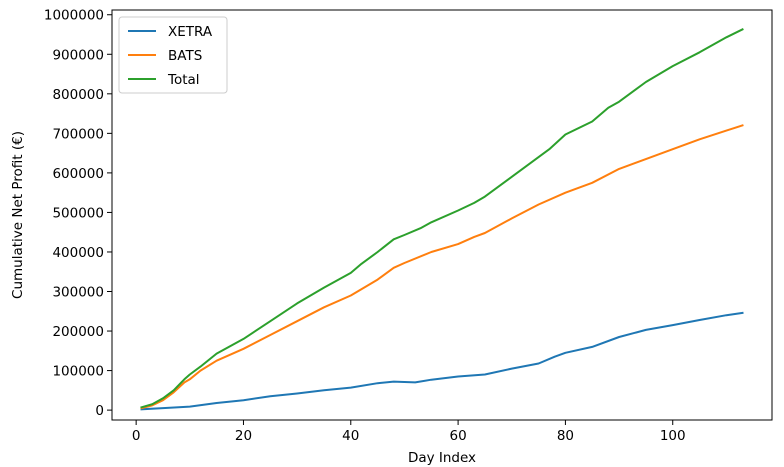 This screenshot has width=784, height=467. I want to click on x-tick-label: 80, so click(565, 436).